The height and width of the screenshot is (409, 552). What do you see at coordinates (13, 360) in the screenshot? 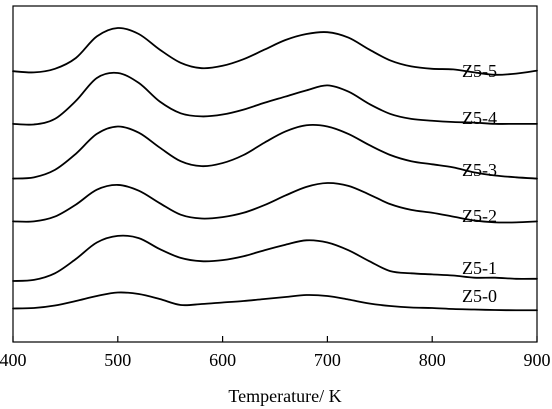
I see `x-tick-label: 400` at bounding box center [13, 360].